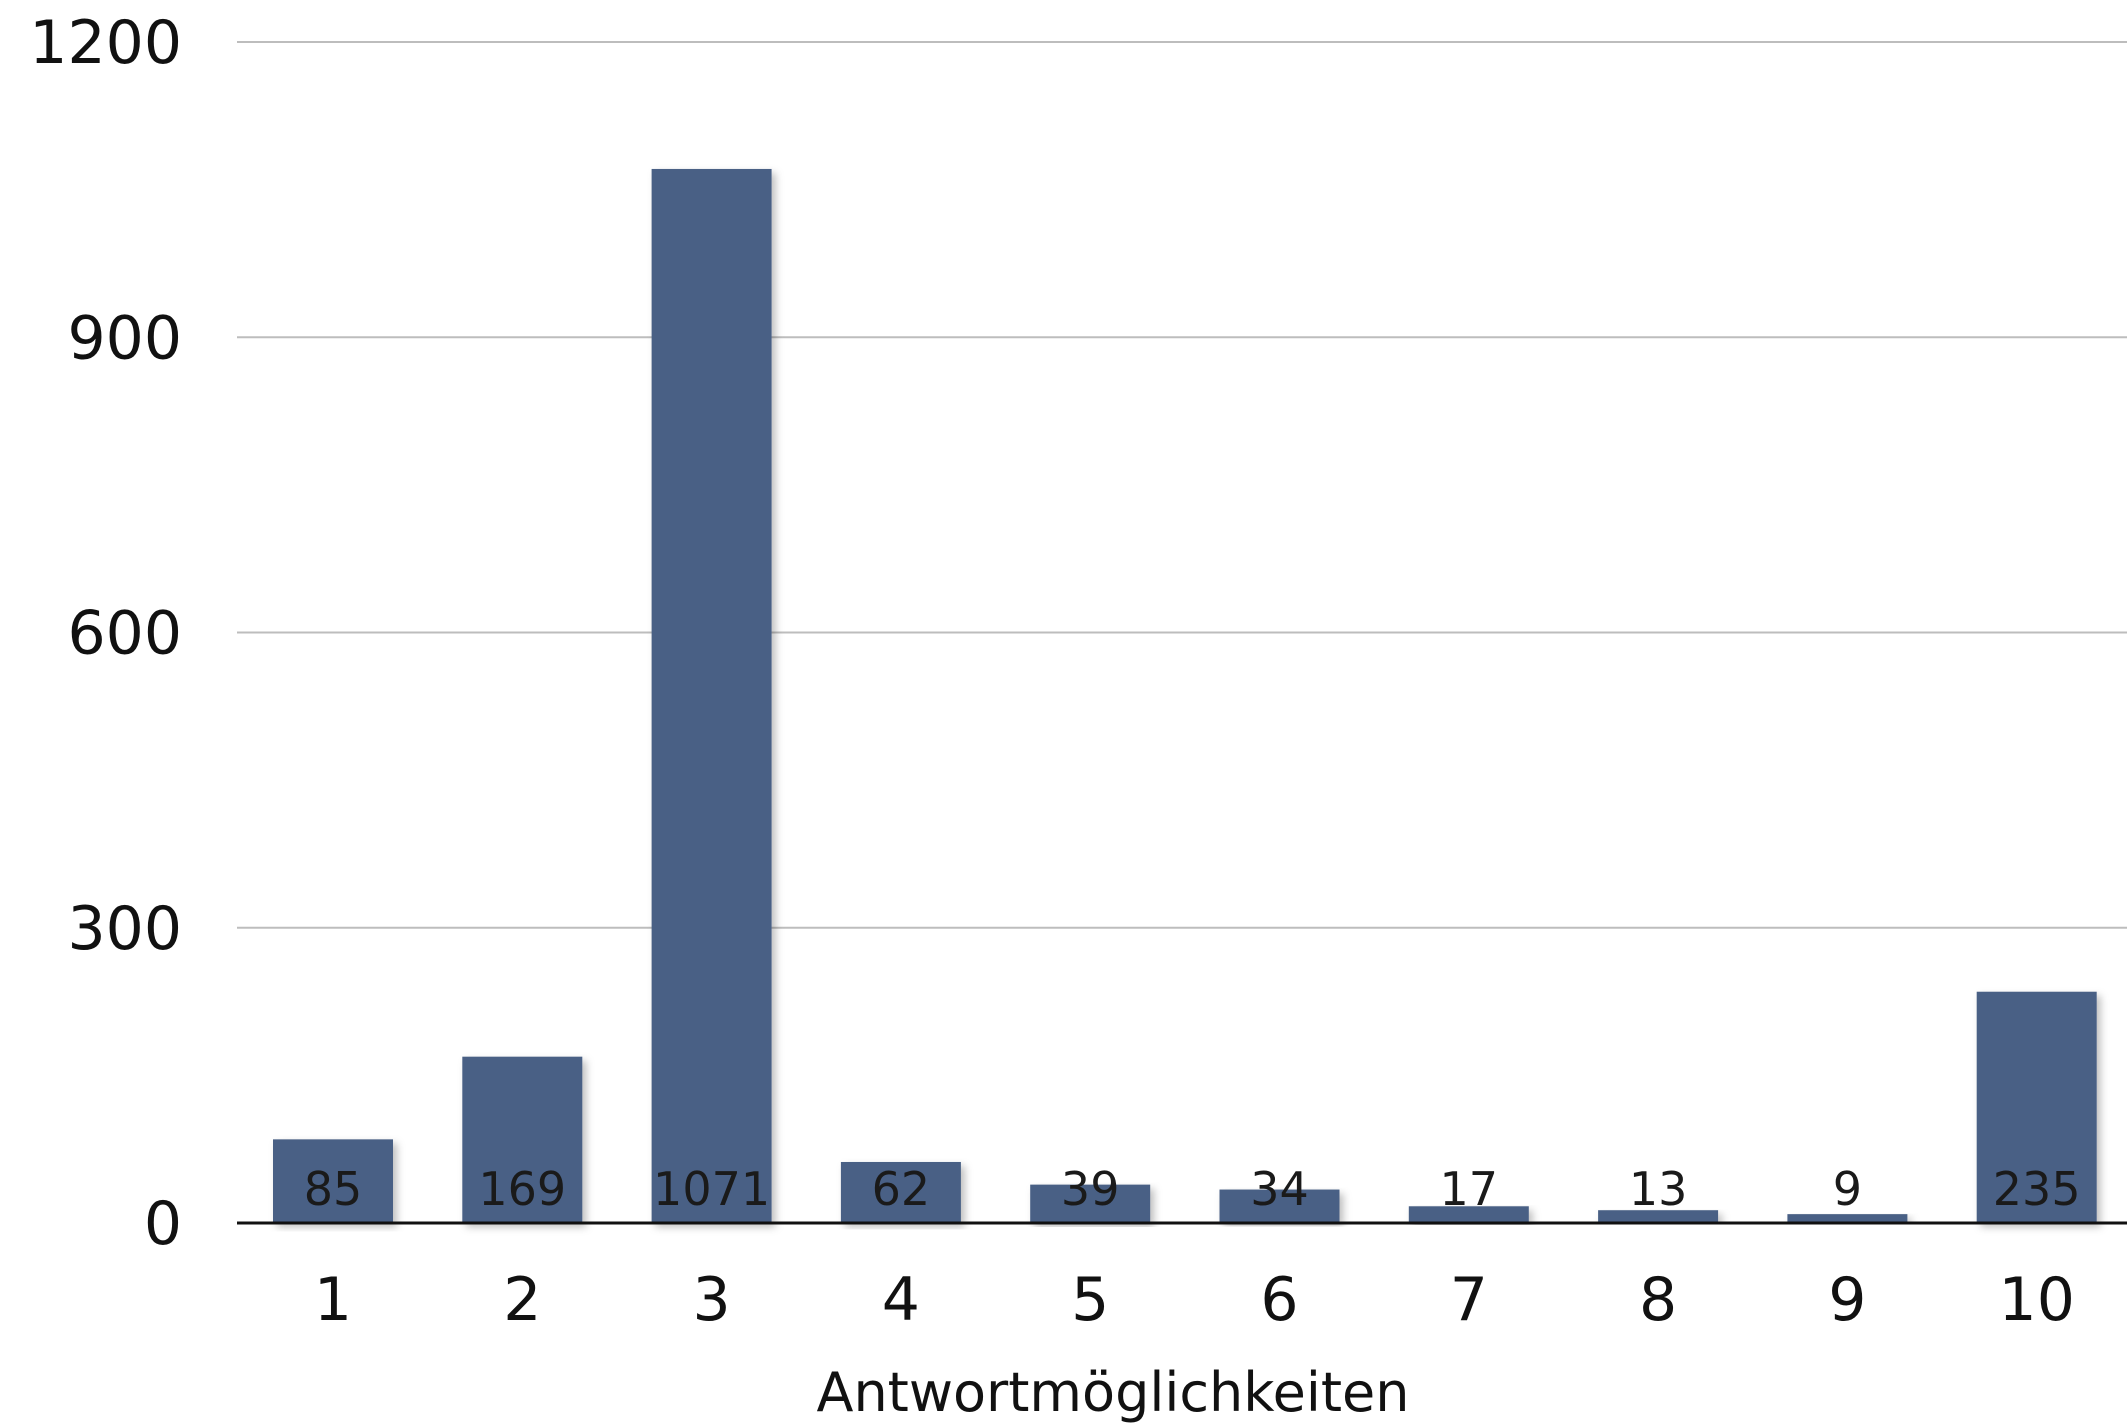 The image size is (2127, 1425). What do you see at coordinates (1090, 1300) in the screenshot?
I see `x-category-label: 5` at bounding box center [1090, 1300].